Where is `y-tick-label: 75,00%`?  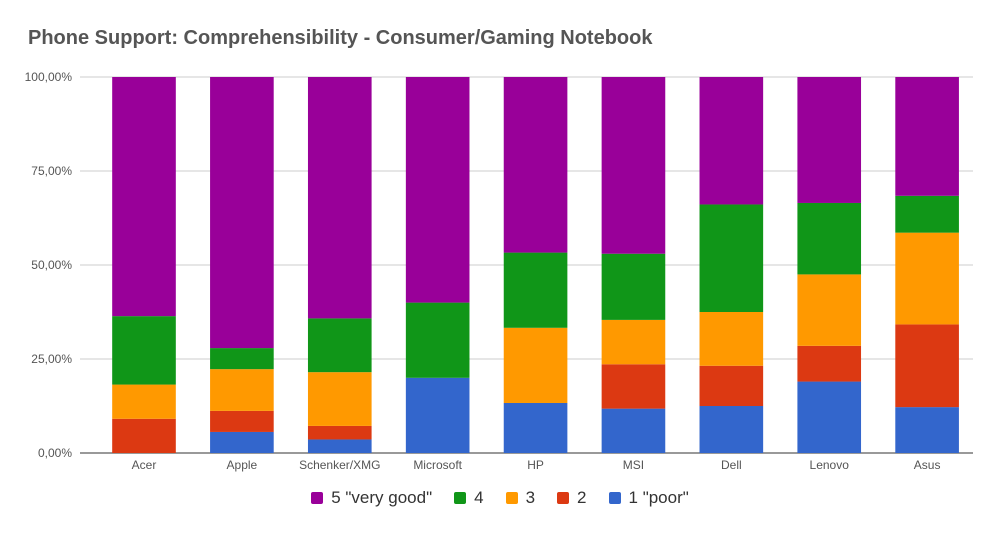
y-tick-label: 75,00% is located at coordinates (51, 171).